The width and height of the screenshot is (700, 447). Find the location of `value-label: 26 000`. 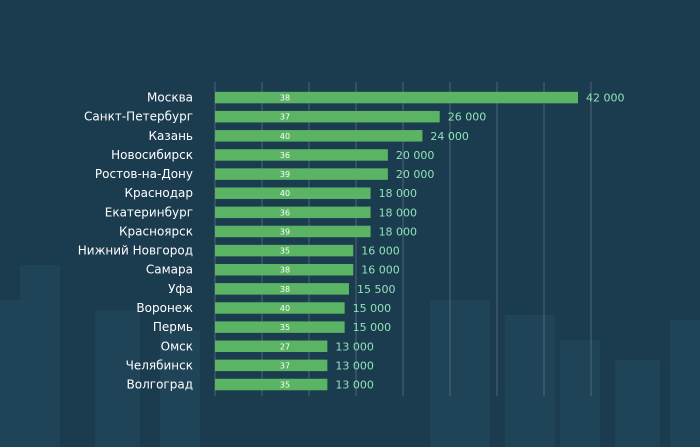

value-label: 26 000 is located at coordinates (467, 117).